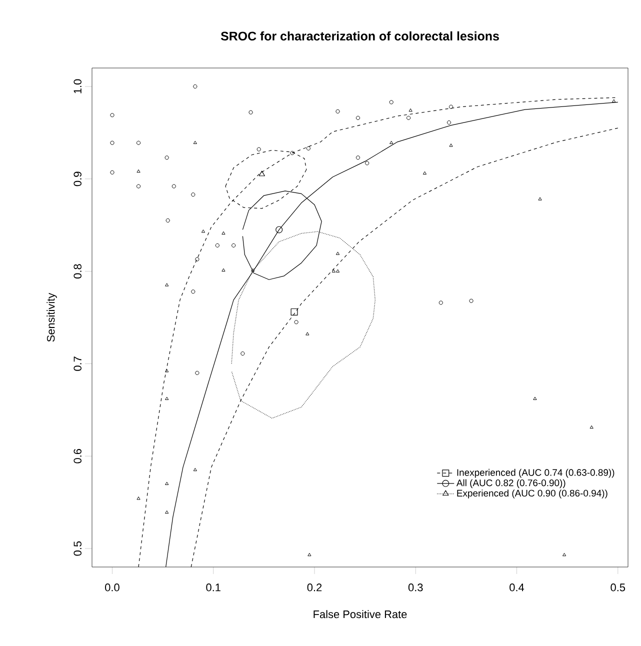 The image size is (641, 646). I want to click on y-tick-label: 0.6, so click(78, 456).